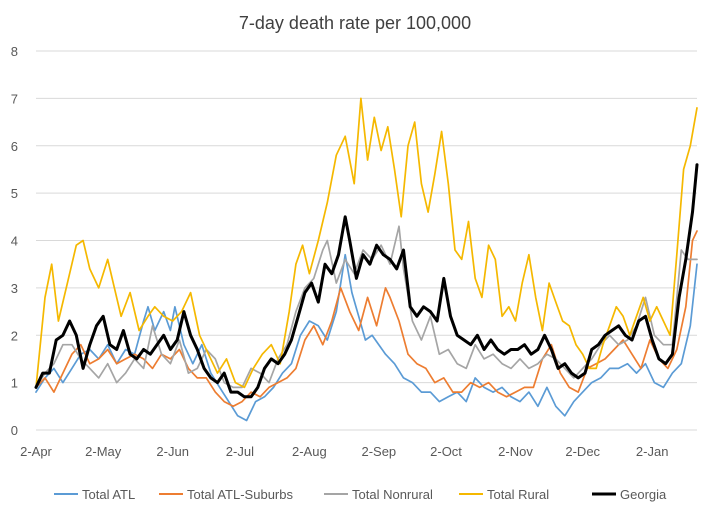  What do you see at coordinates (14, 98) in the screenshot?
I see `y-tick-label: 7` at bounding box center [14, 98].